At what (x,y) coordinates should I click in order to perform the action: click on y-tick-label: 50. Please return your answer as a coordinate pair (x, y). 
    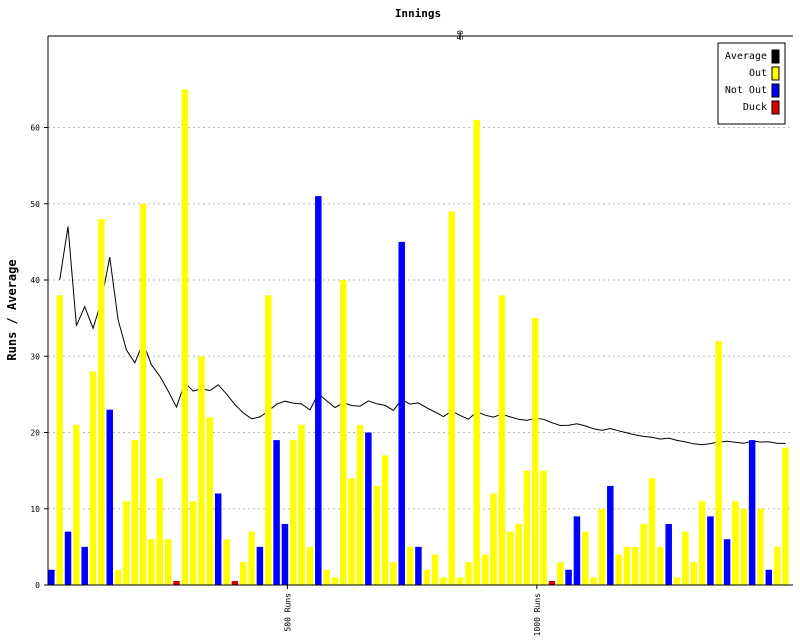
    Looking at the image, I should click on (35, 204).